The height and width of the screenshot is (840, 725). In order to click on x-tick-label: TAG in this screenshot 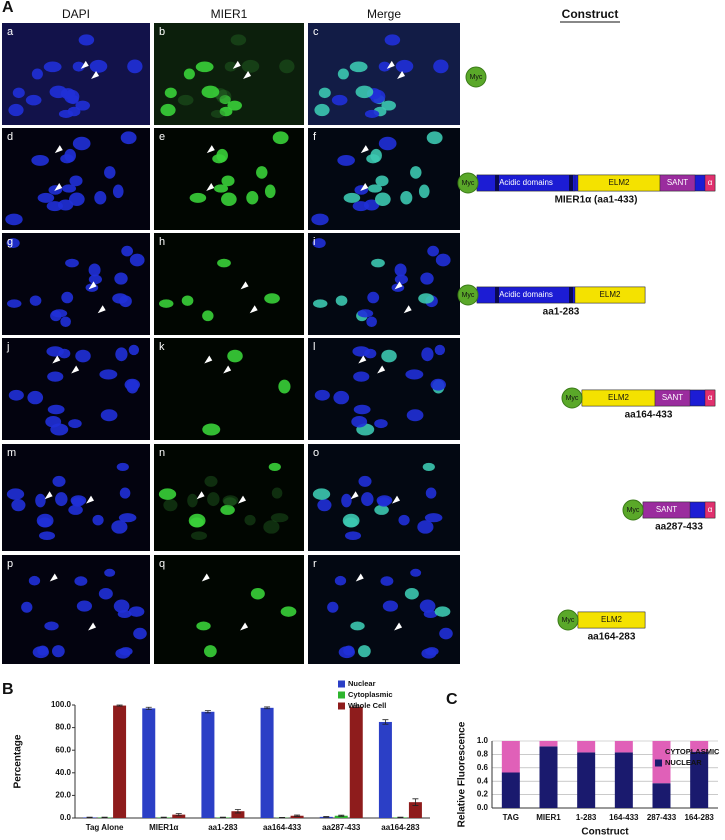, I will do `click(511, 817)`.